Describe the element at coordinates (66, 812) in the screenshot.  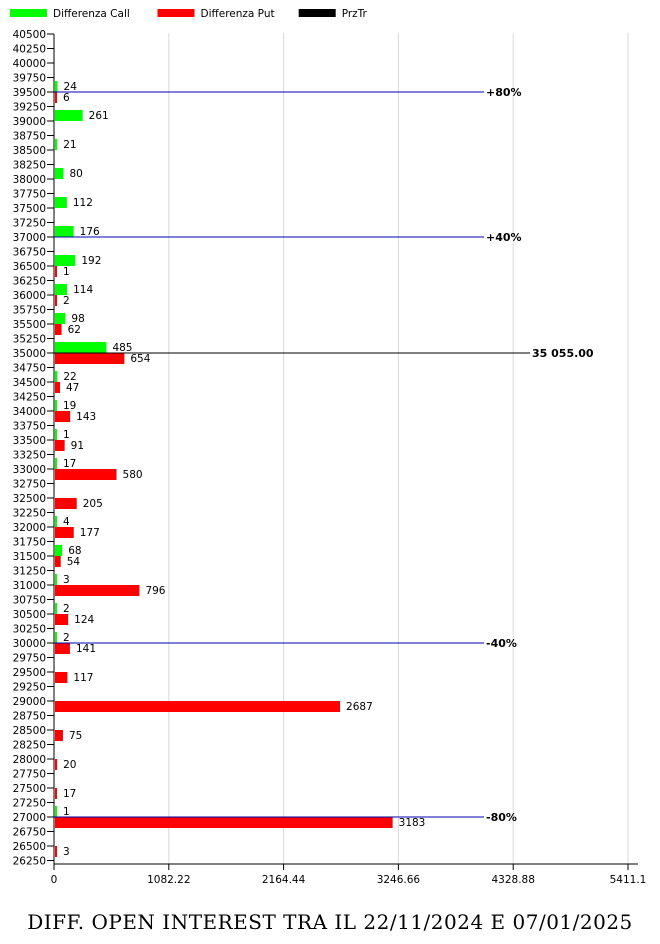
I see `call-value-label: 1` at that location.